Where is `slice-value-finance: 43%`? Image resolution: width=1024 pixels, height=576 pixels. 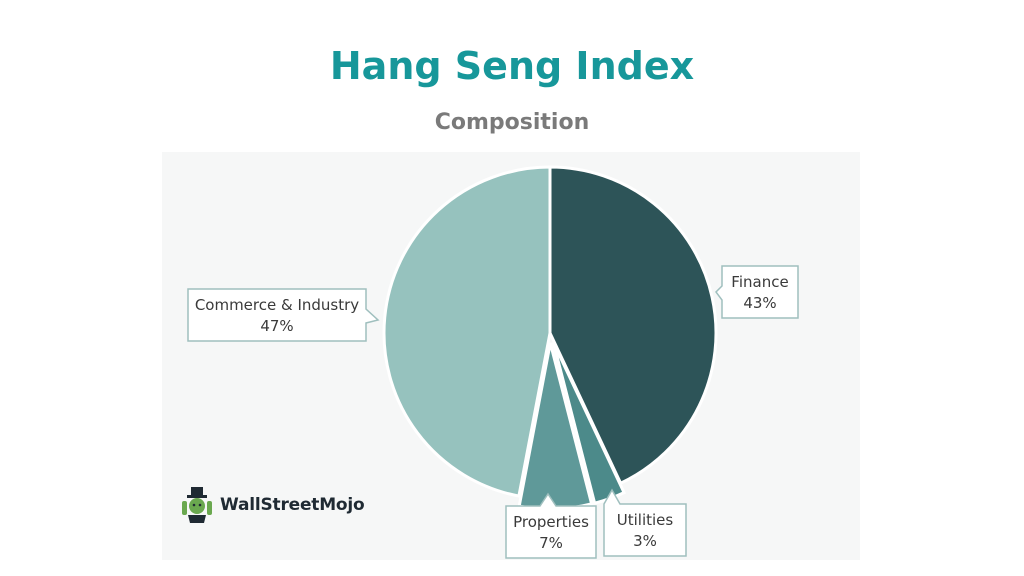
slice-value-finance: 43% is located at coordinates (759, 303).